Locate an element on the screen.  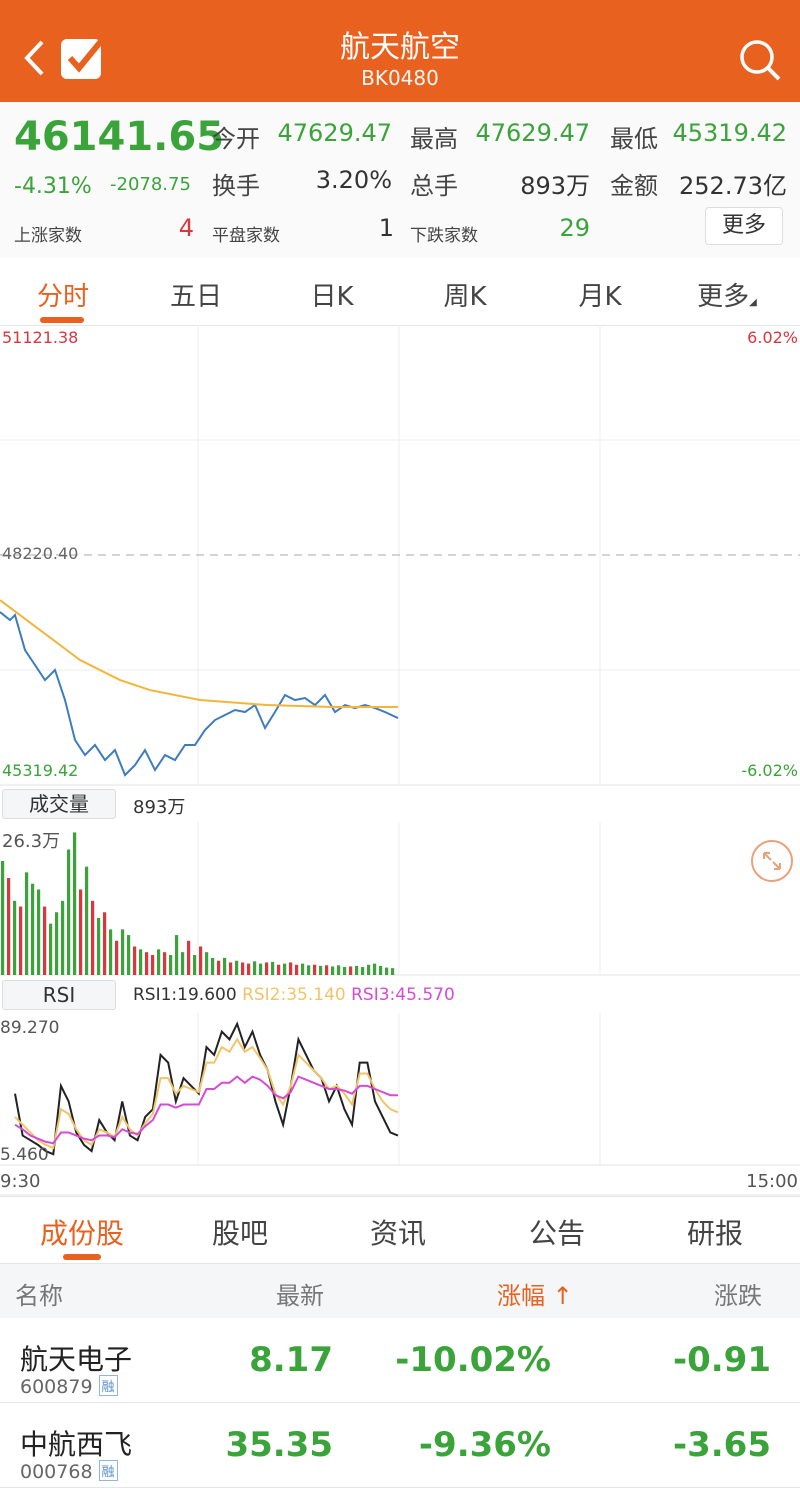
latest-price: 35.35 is located at coordinates (279, 1445).